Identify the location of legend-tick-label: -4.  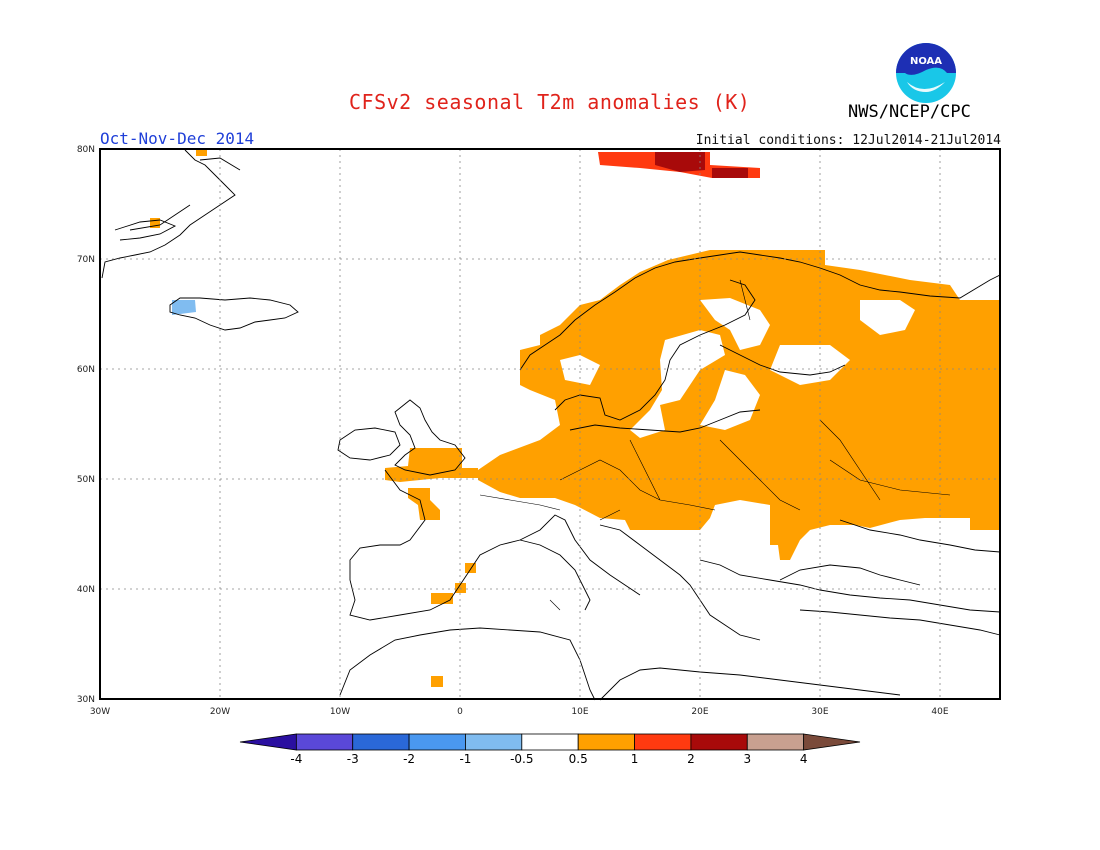
(296, 759).